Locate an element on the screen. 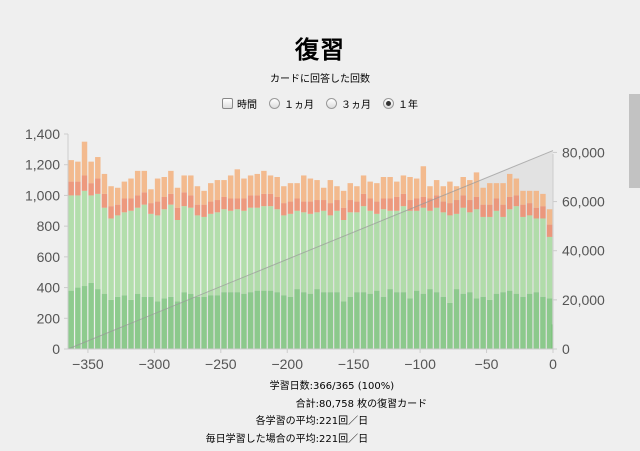 The height and width of the screenshot is (451, 640). svg-text: 400 is located at coordinates (49, 288).